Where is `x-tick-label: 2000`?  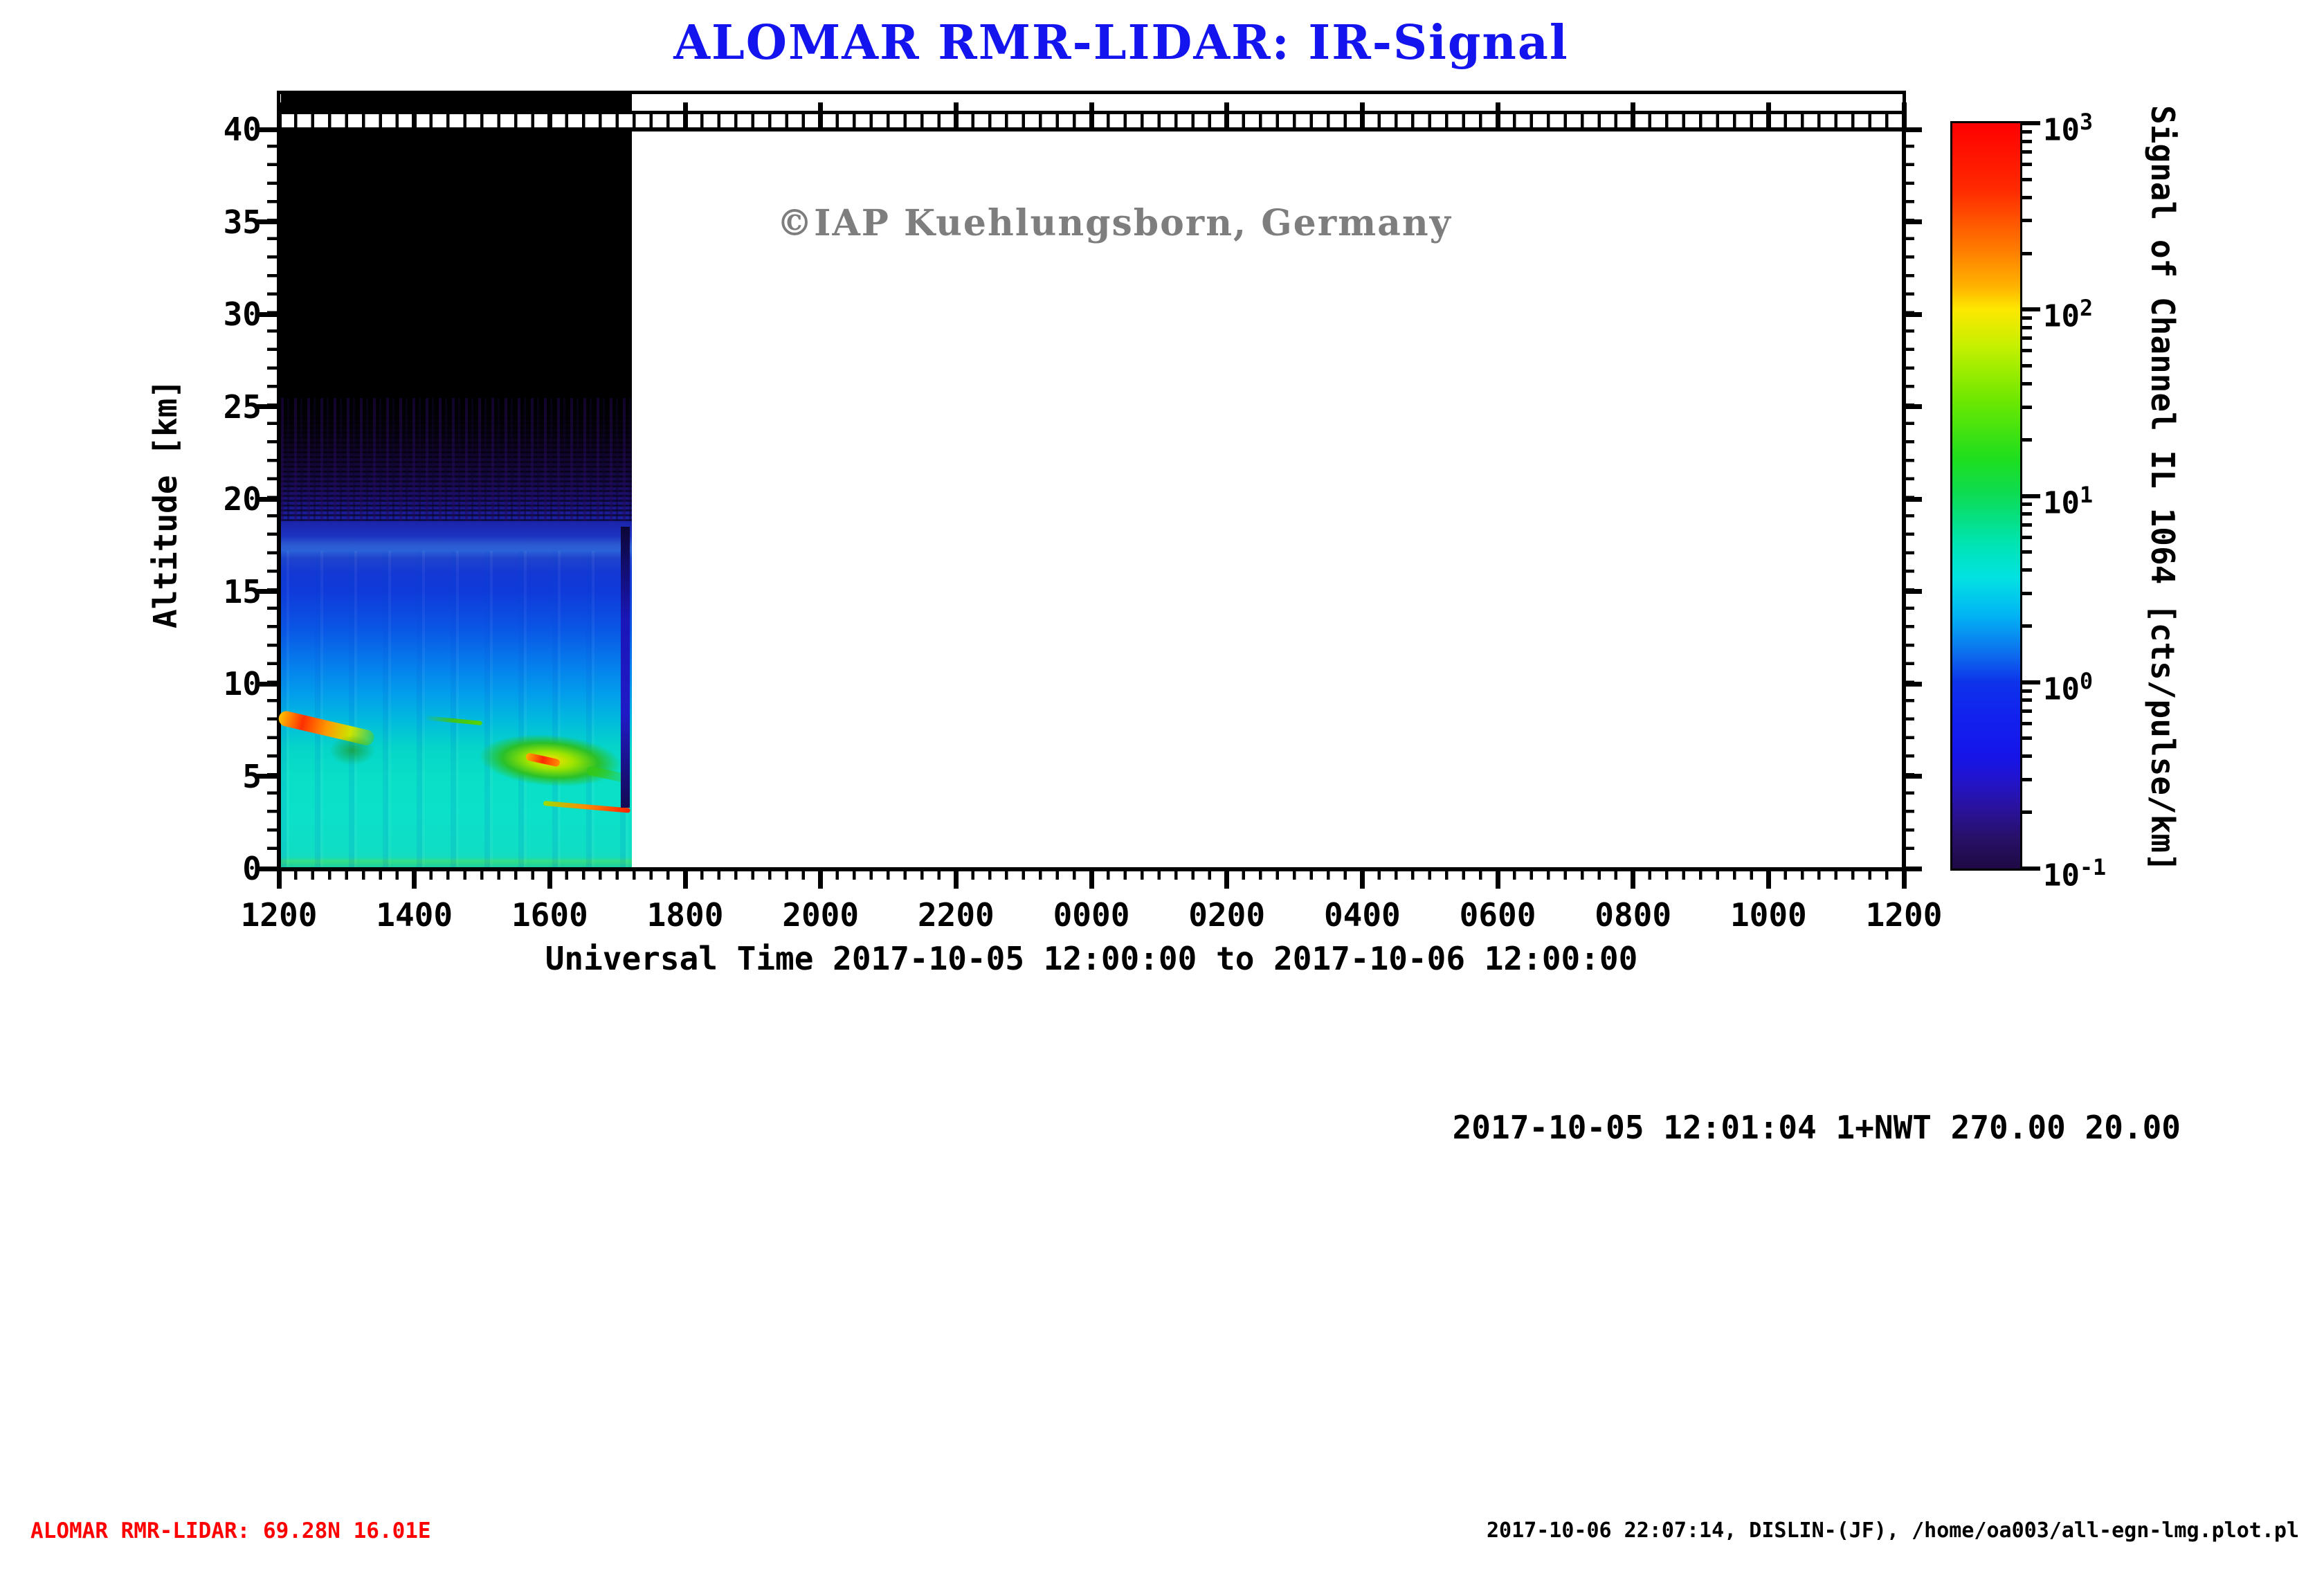 x-tick-label: 2000 is located at coordinates (821, 915).